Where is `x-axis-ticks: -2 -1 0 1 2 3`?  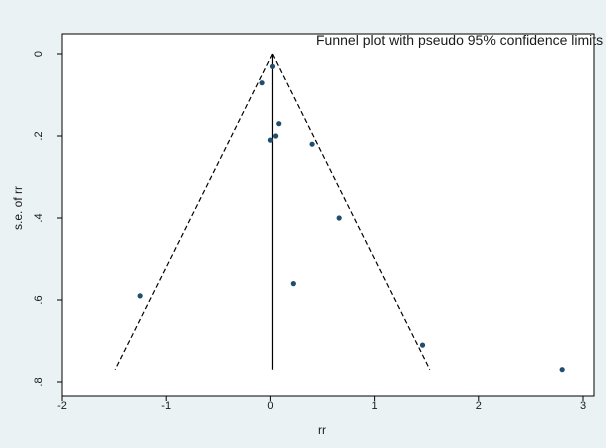 x-axis-ticks: -2 -1 0 1 2 3 is located at coordinates (321, 404).